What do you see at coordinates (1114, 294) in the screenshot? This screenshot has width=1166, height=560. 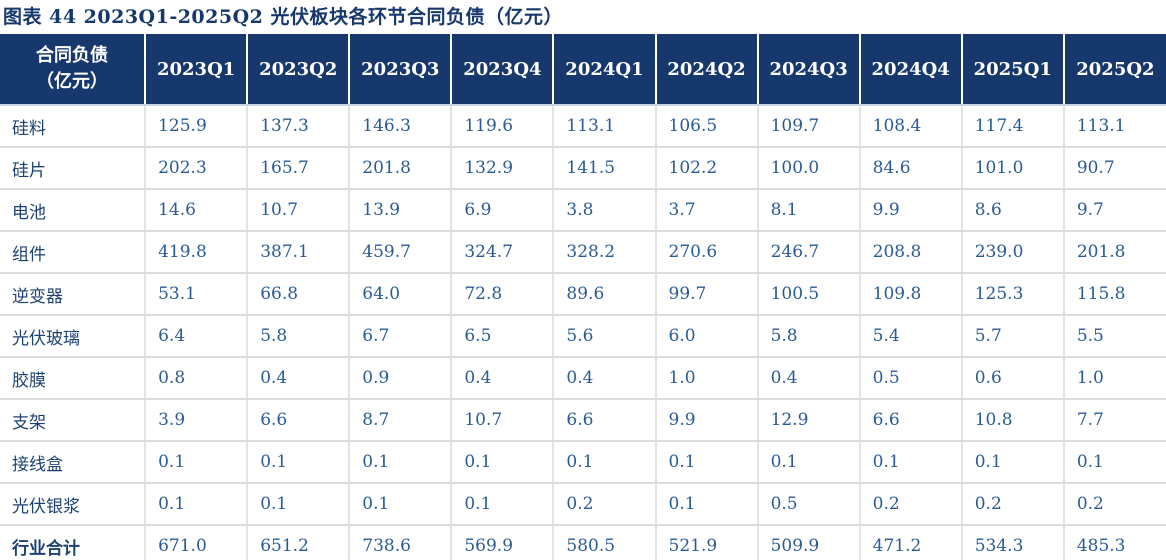 I see `value-cell: 115.8` at bounding box center [1114, 294].